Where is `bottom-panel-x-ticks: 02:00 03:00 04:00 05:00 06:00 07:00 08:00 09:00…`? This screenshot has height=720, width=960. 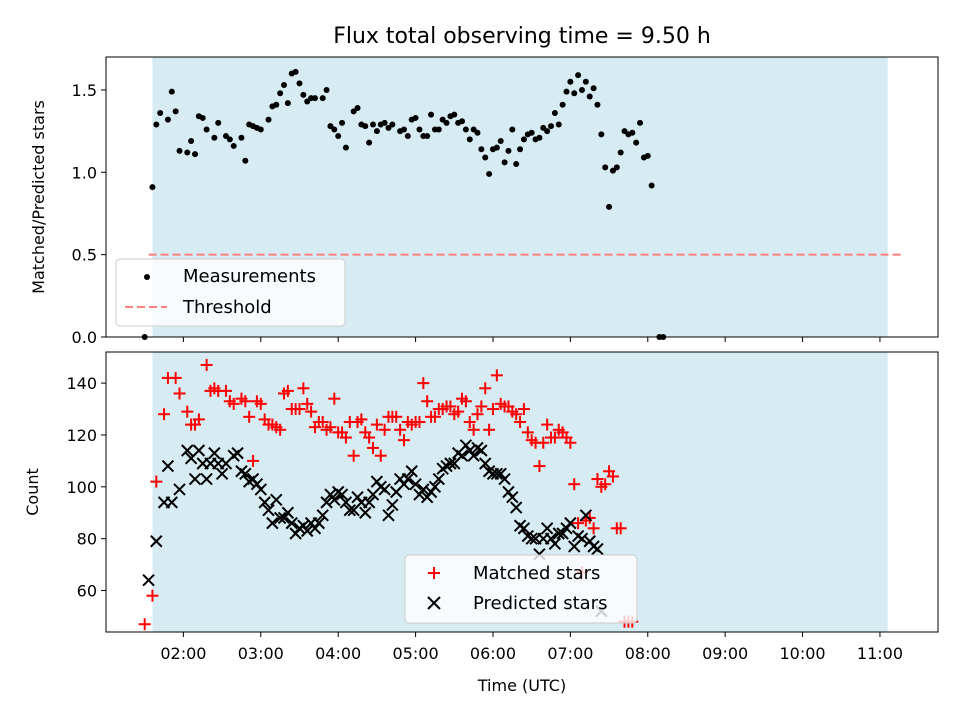
bottom-panel-x-ticks: 02:00 03:00 04:00 05:00 06:00 07:00 08:00 09:00… is located at coordinates (531, 647).